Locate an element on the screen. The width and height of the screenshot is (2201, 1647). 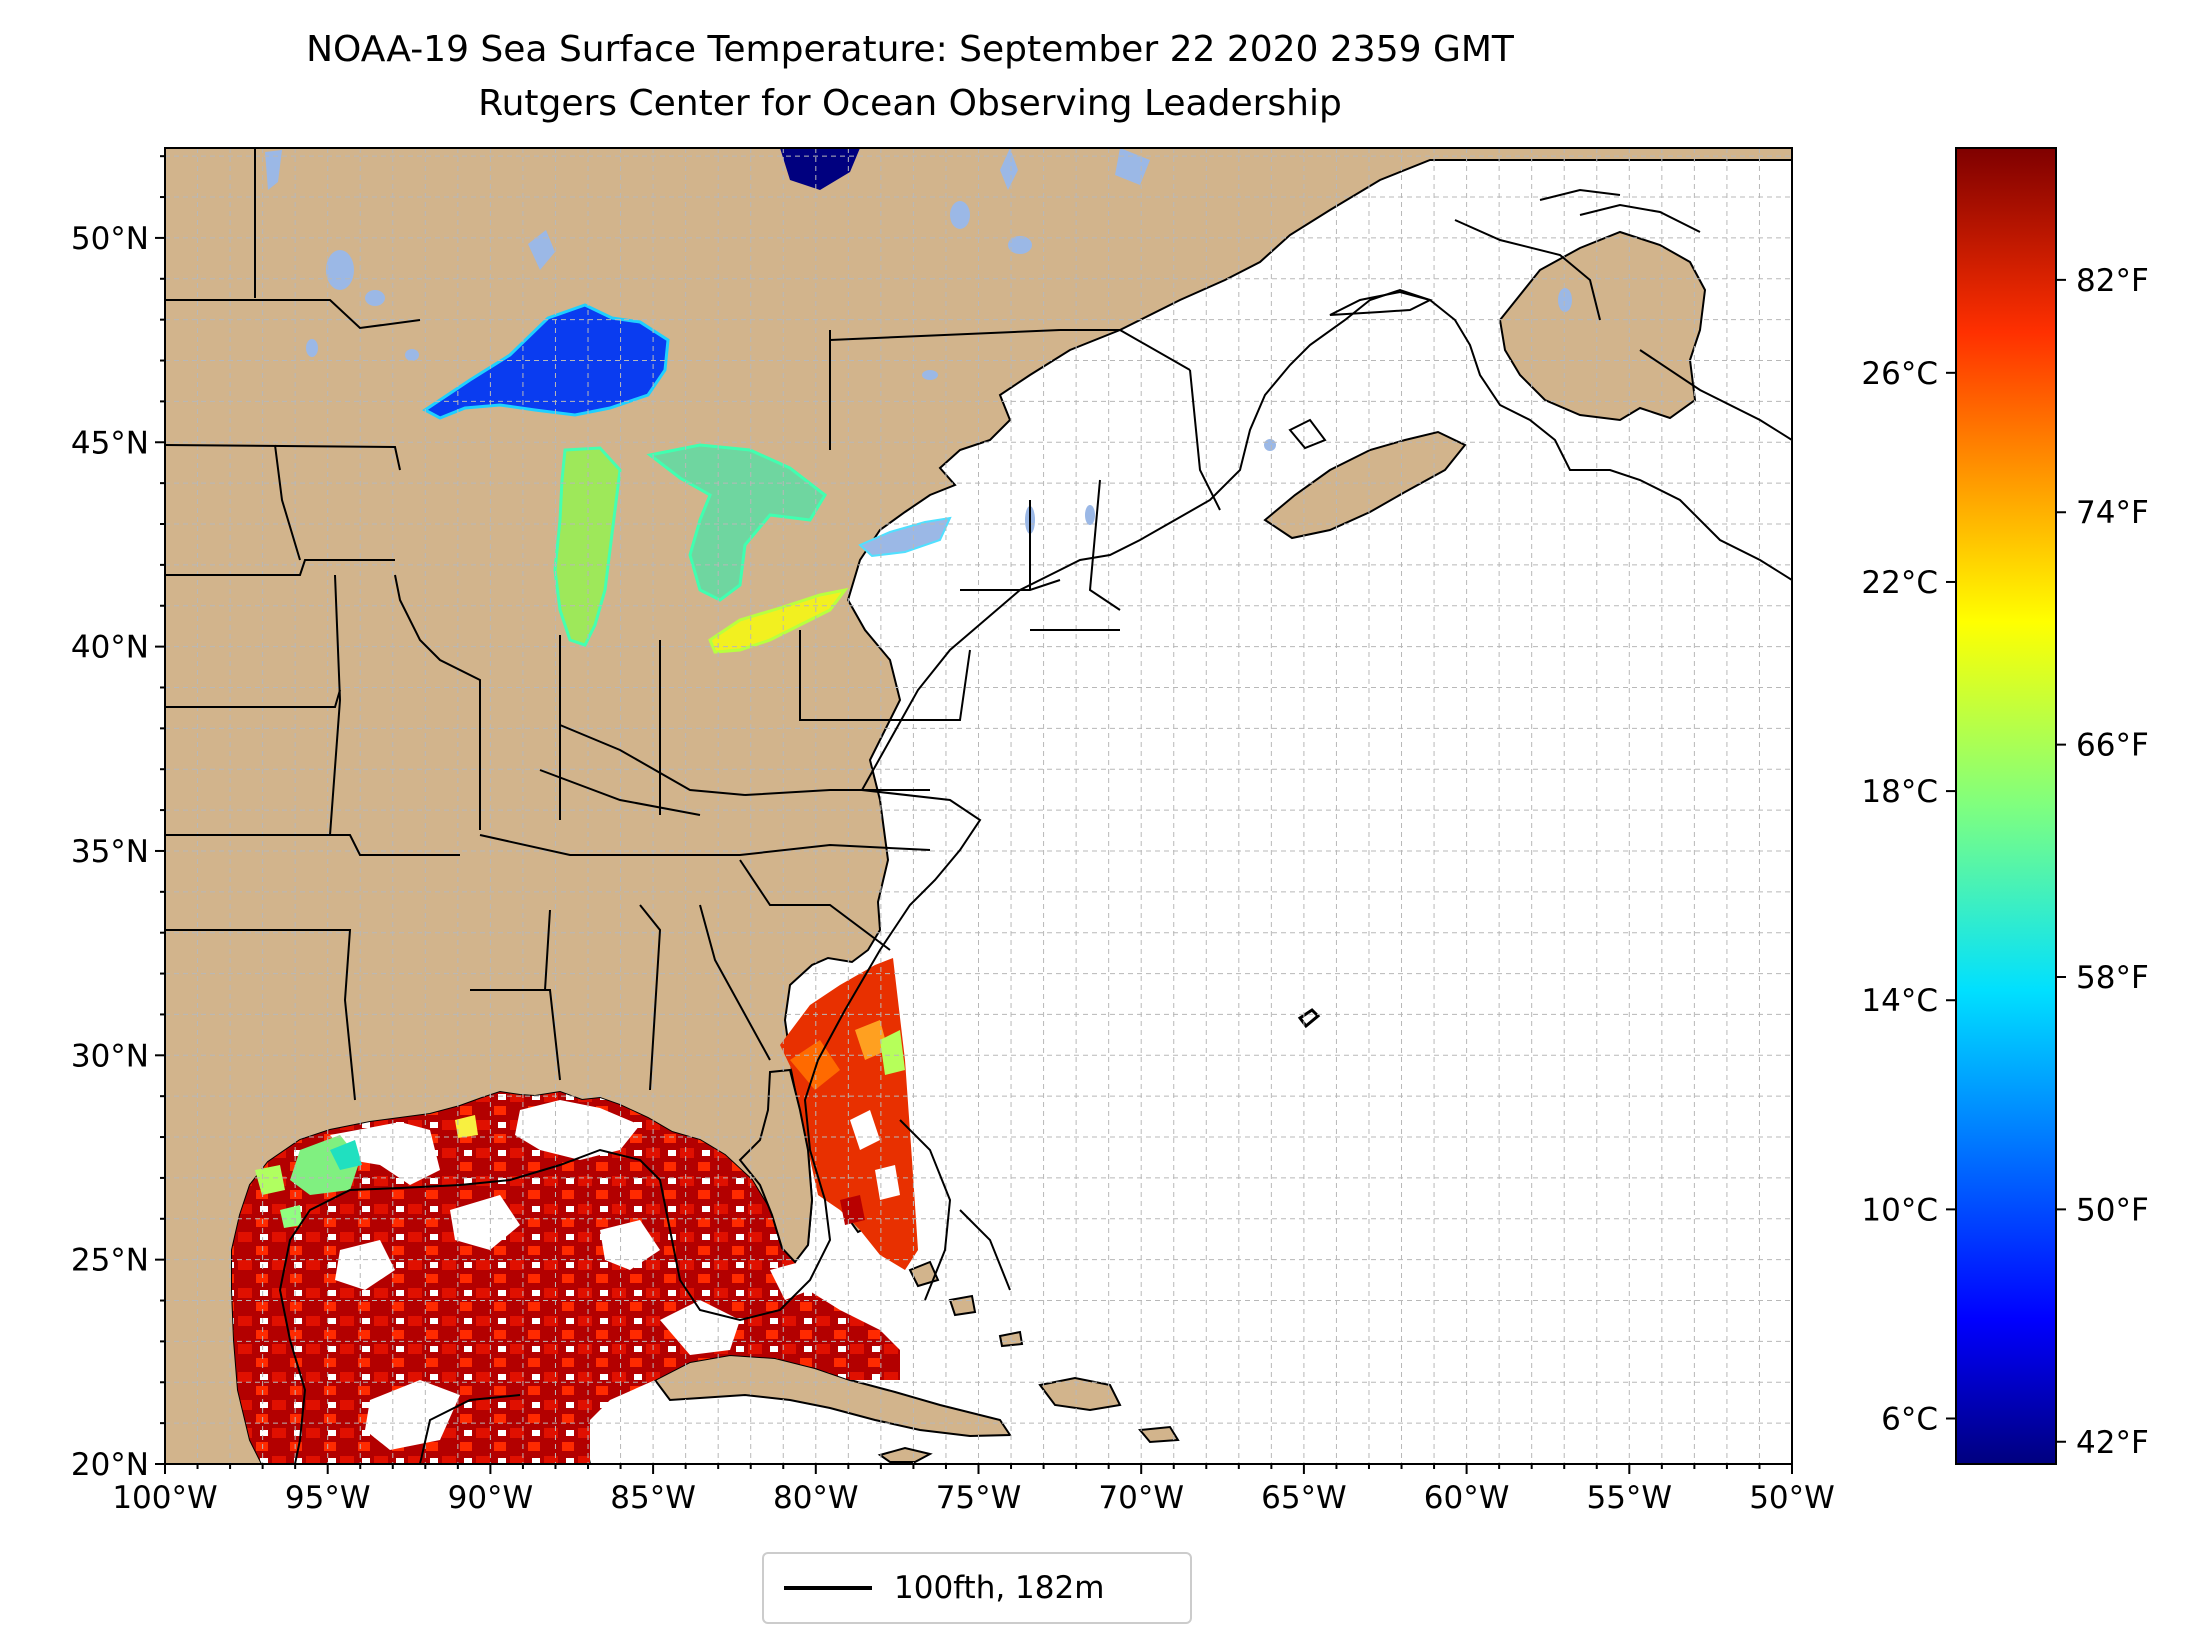
longitude-tick-label: 65°W is located at coordinates (1304, 1498).